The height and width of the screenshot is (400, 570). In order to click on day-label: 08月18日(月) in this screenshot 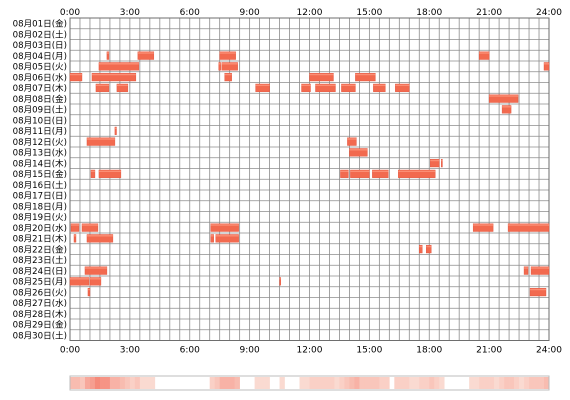, I will do `click(40, 206)`.